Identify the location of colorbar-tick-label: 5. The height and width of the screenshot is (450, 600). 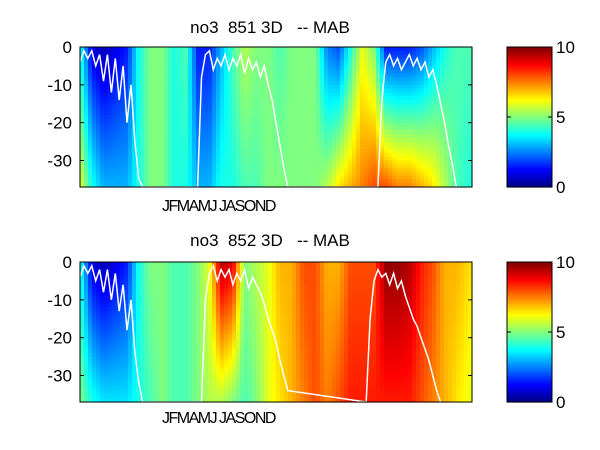
(560, 117).